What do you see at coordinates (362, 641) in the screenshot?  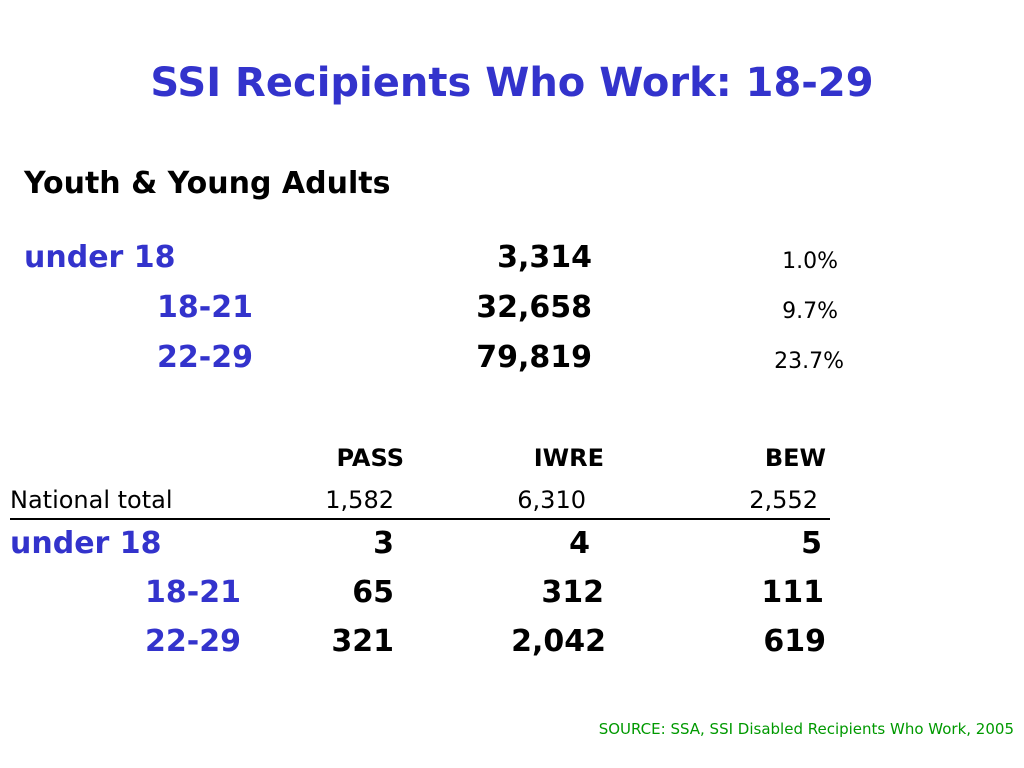 I see `table-cell: 321` at bounding box center [362, 641].